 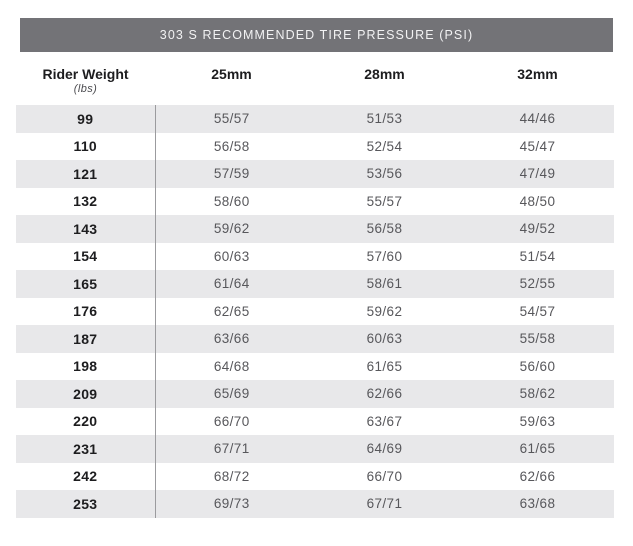 I want to click on pressure-value: 55/58, so click(x=537, y=339).